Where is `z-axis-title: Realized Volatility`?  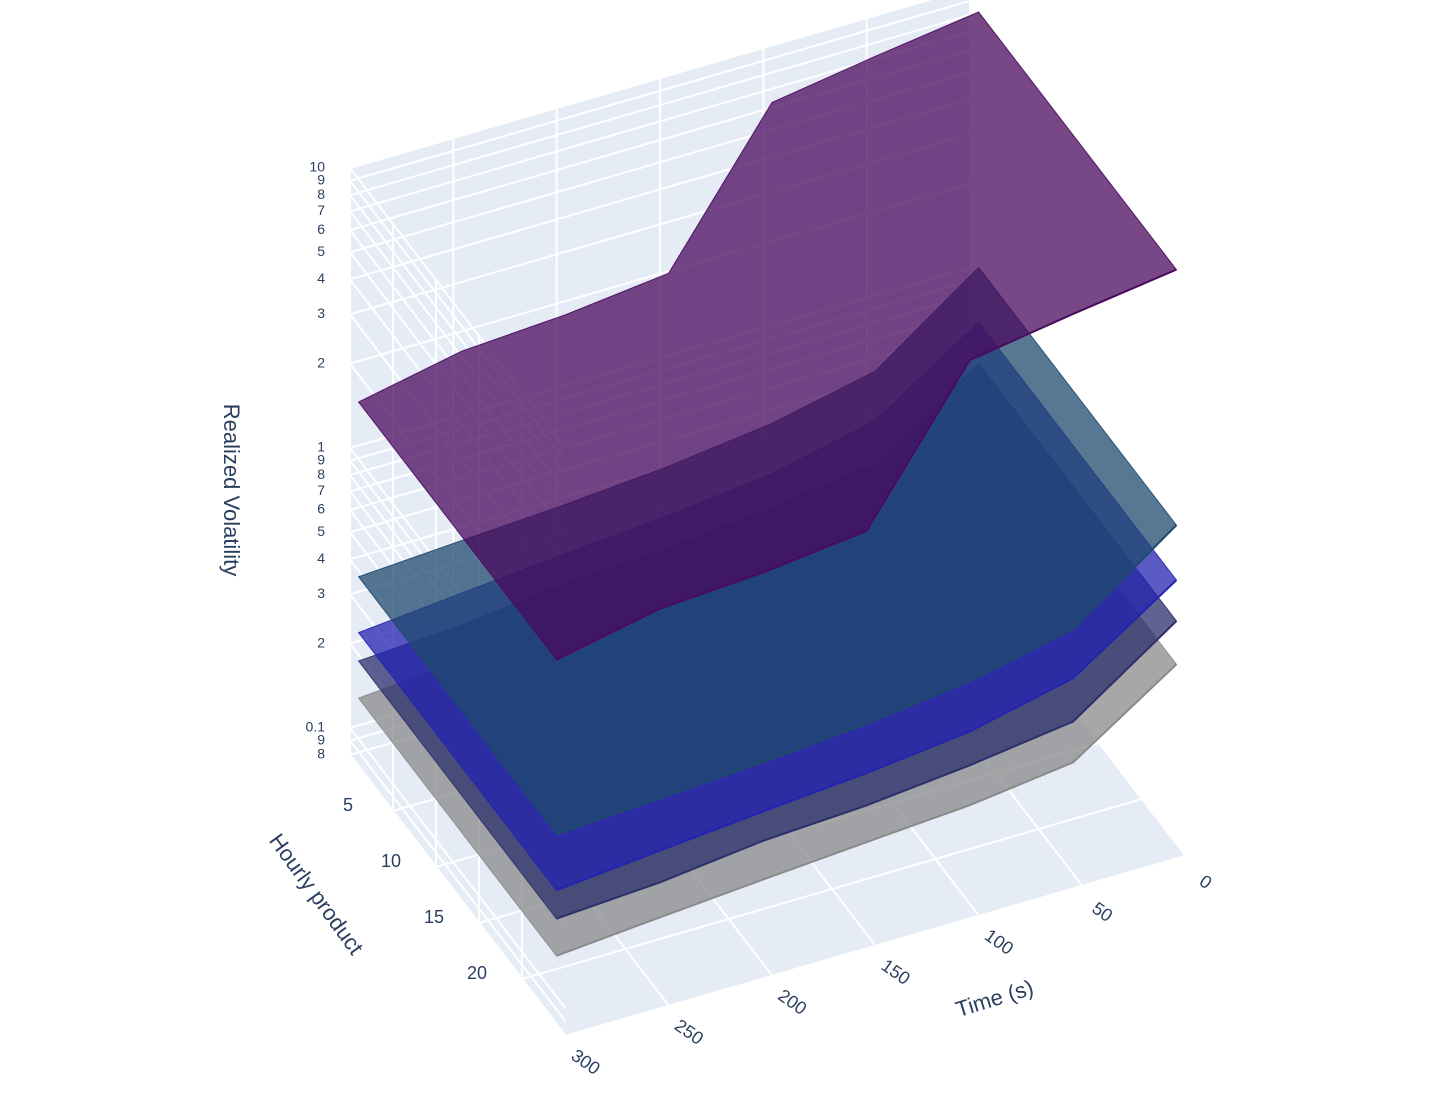 z-axis-title: Realized Volatility is located at coordinates (231, 490).